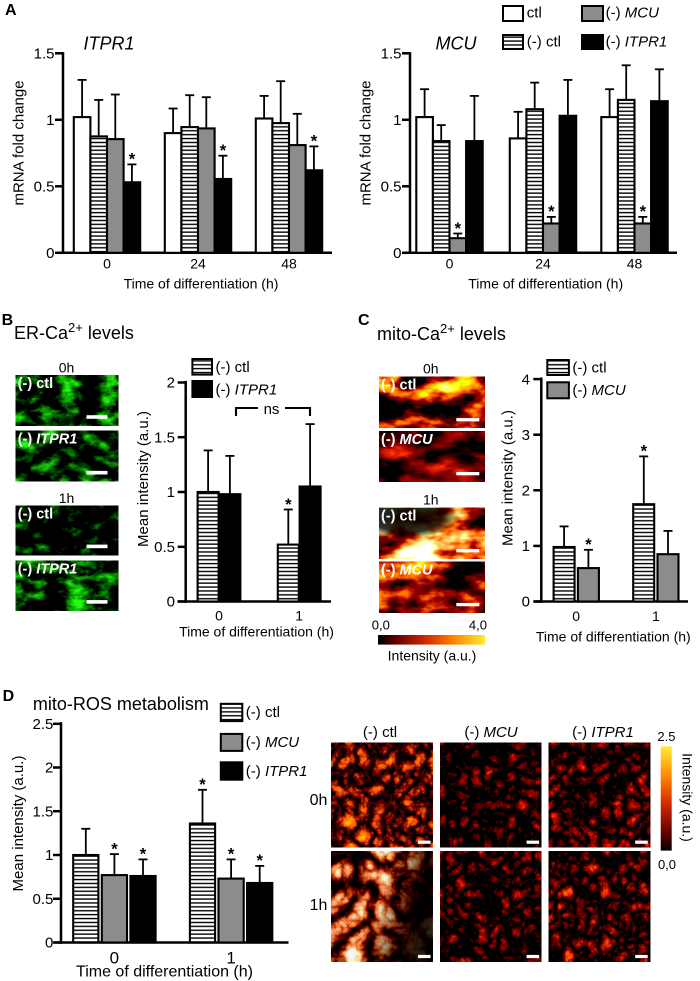 Image resolution: width=700 pixels, height=981 pixels. What do you see at coordinates (272, 409) in the screenshot?
I see `svg-text: ns` at bounding box center [272, 409].